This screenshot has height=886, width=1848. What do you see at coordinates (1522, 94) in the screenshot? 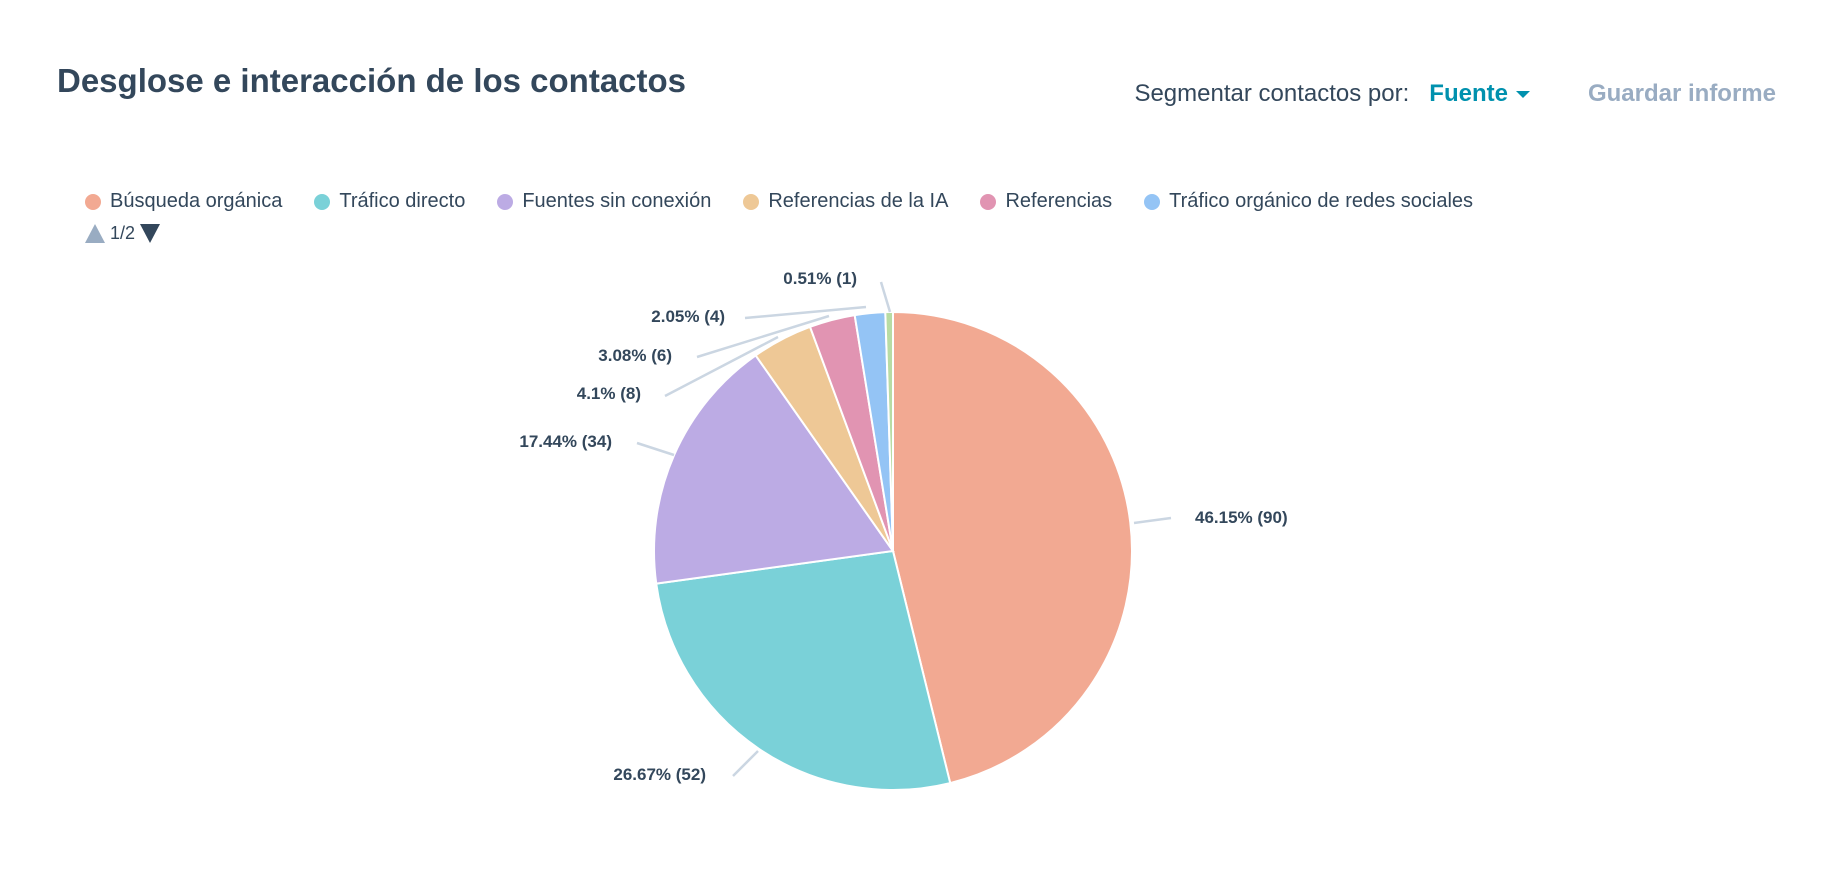
I see `caret-down-icon` at bounding box center [1522, 94].